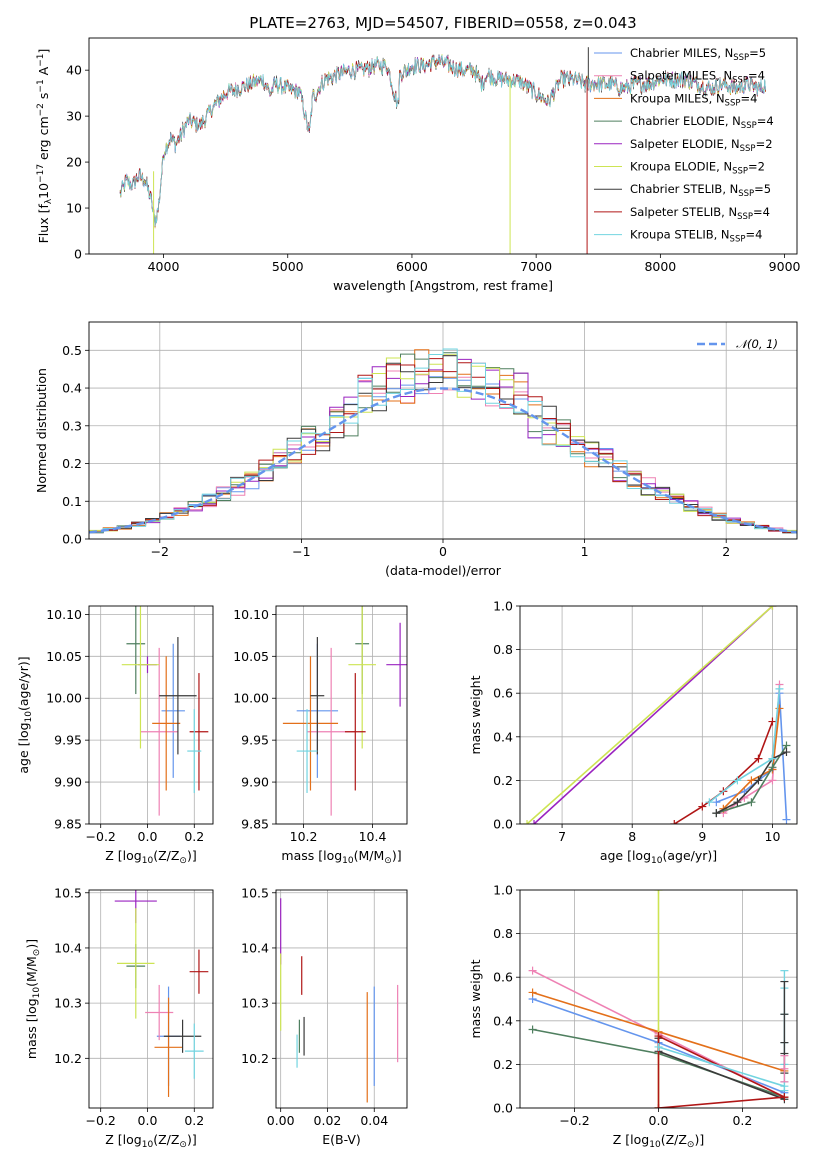 The image size is (819, 1170). Describe the element at coordinates (74, 208) in the screenshot. I see `y-tick-label: 10` at that location.